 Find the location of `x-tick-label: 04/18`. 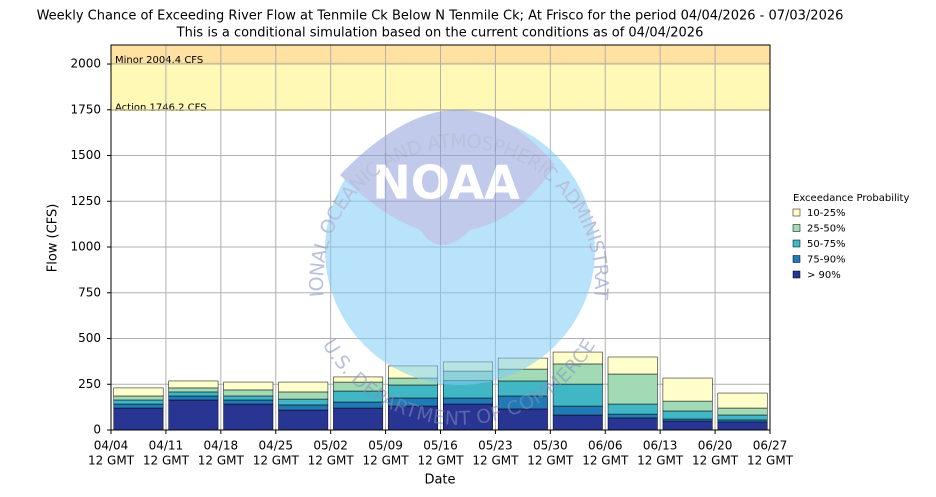

x-tick-label: 04/18 is located at coordinates (221, 446).